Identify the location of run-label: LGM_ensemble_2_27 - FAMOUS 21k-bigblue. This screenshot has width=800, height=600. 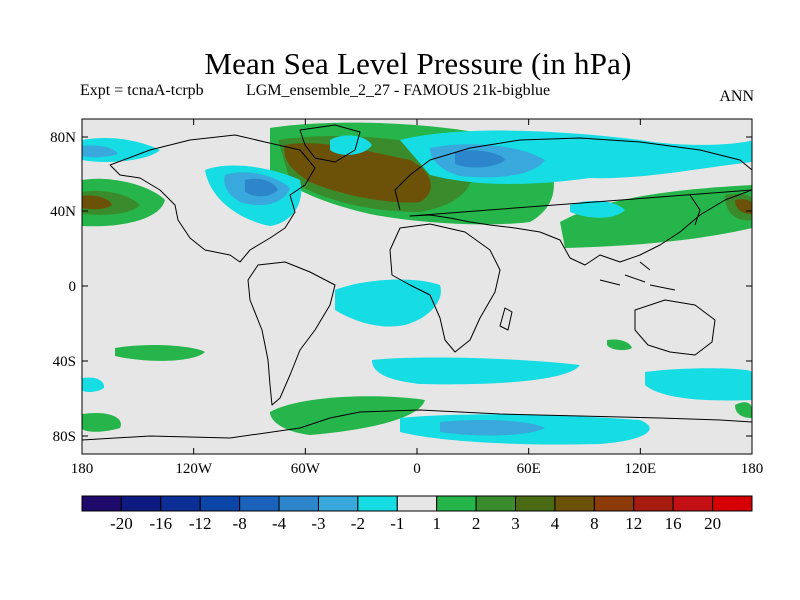
(398, 90).